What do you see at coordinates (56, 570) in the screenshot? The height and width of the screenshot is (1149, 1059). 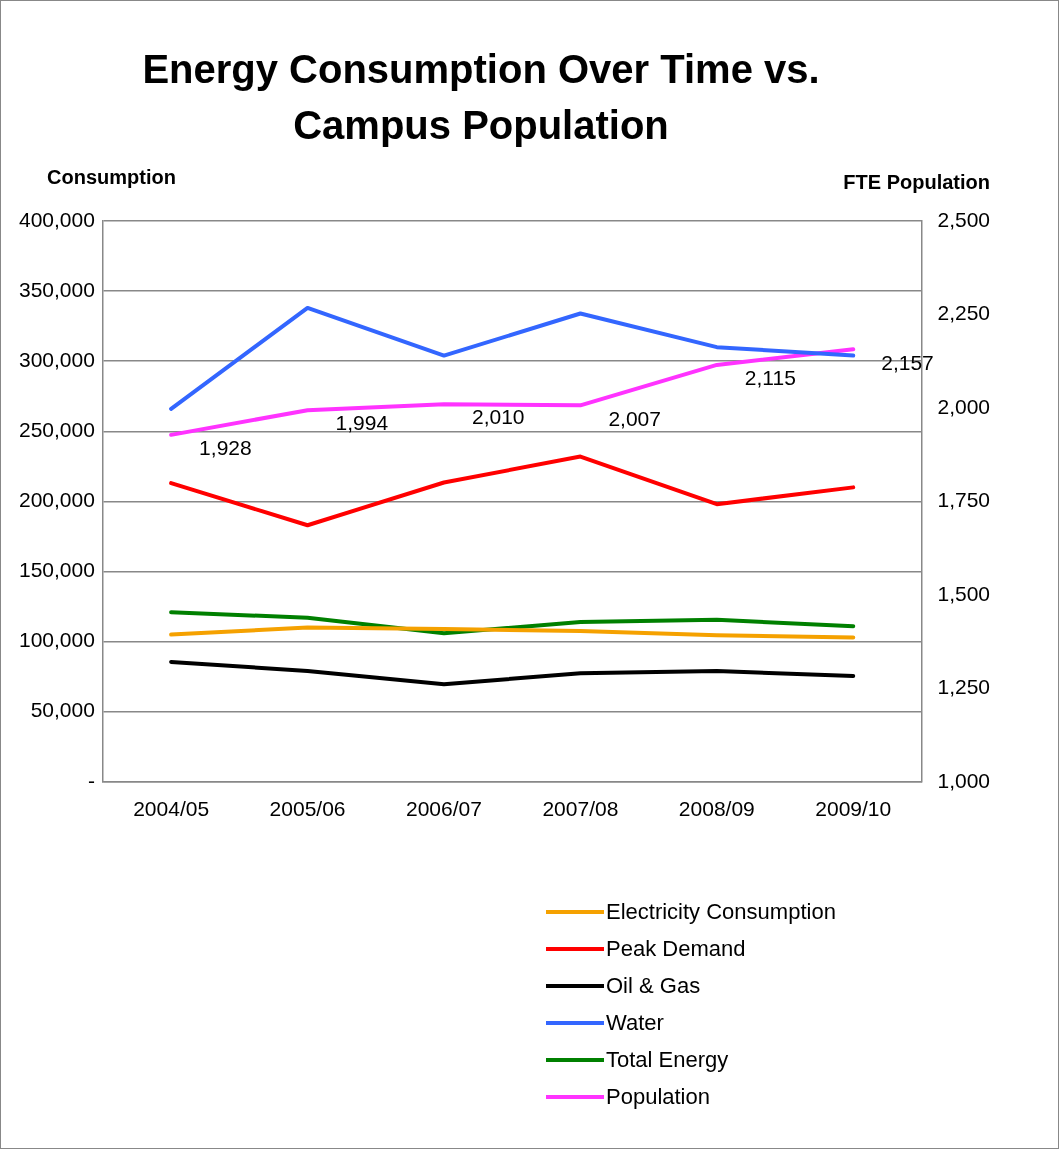 I see `y-tick-label: 150,000` at bounding box center [56, 570].